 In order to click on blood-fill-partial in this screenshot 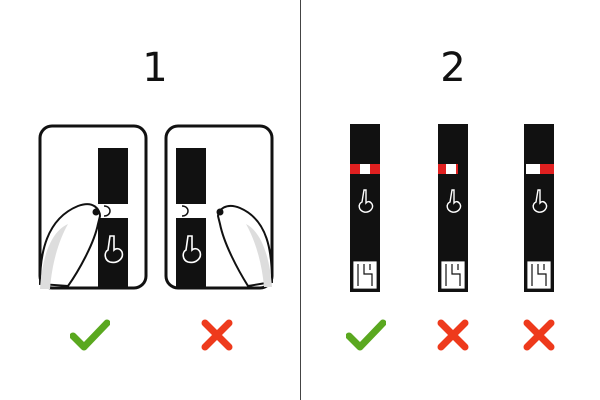, I will do `click(547, 169)`.